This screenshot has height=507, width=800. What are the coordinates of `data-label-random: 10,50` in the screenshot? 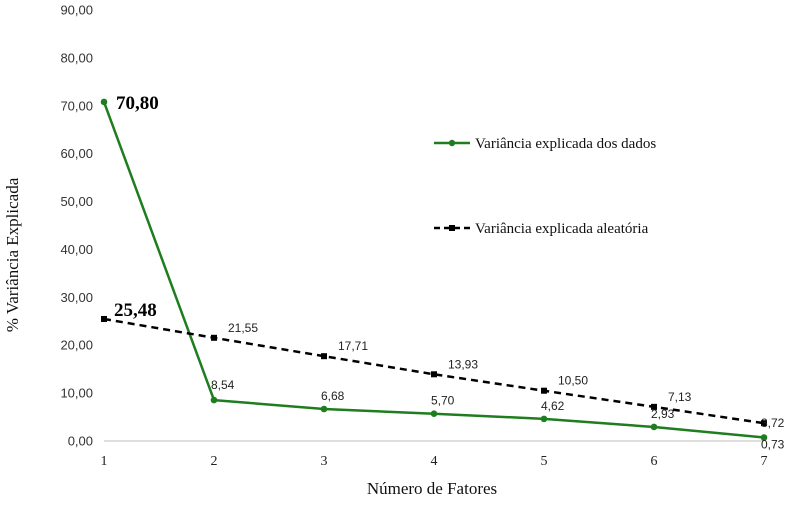 It's located at (573, 381).